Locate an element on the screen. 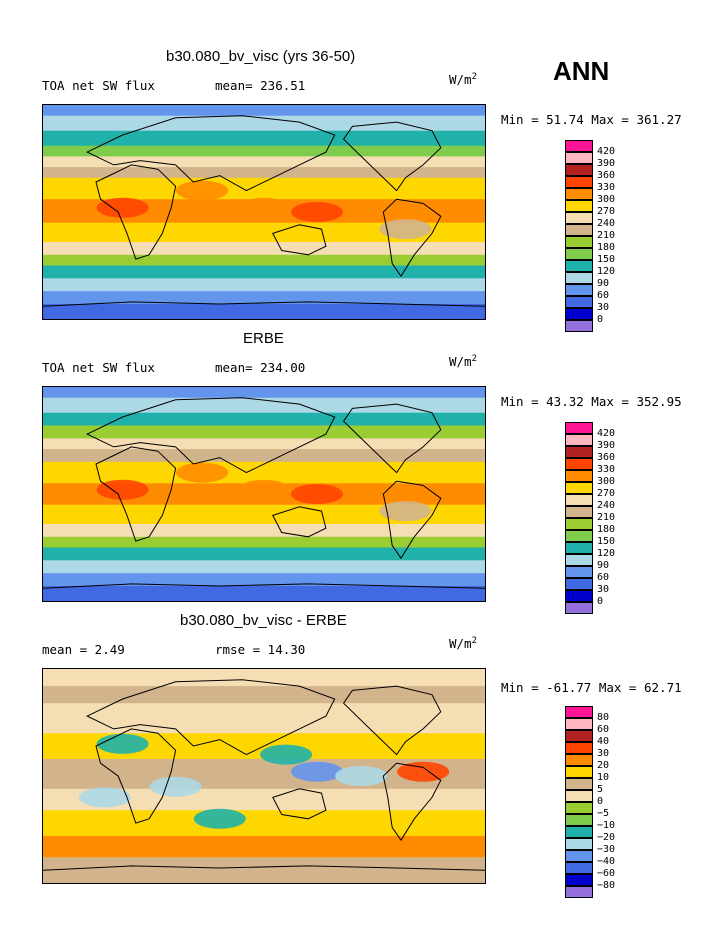  colorbar-tick-label: 270 is located at coordinates (606, 211).